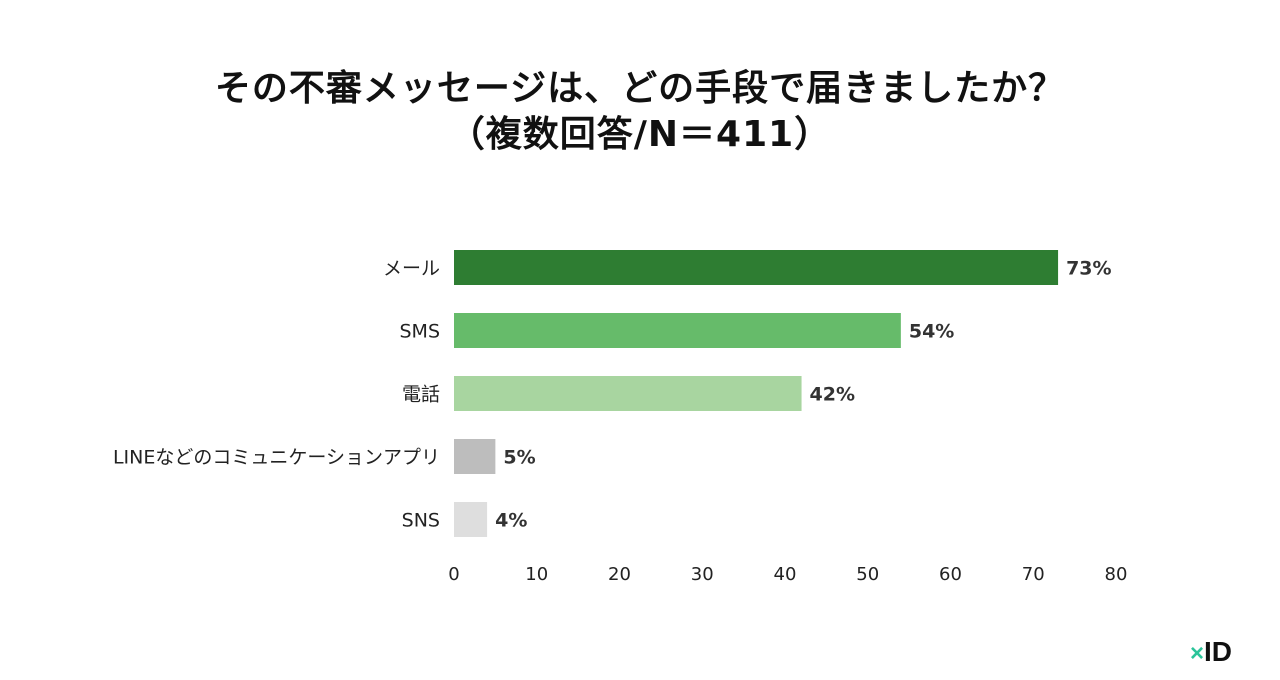 This screenshot has width=1280, height=680. What do you see at coordinates (785, 574) in the screenshot?
I see `x-tick-label: 40` at bounding box center [785, 574].